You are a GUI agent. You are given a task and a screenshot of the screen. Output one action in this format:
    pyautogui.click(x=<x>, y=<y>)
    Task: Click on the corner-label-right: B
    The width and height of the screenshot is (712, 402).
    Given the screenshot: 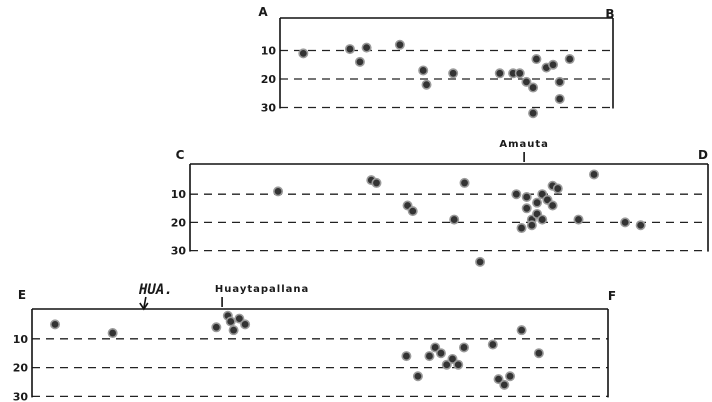 What is the action you would take?
    pyautogui.click(x=609, y=14)
    